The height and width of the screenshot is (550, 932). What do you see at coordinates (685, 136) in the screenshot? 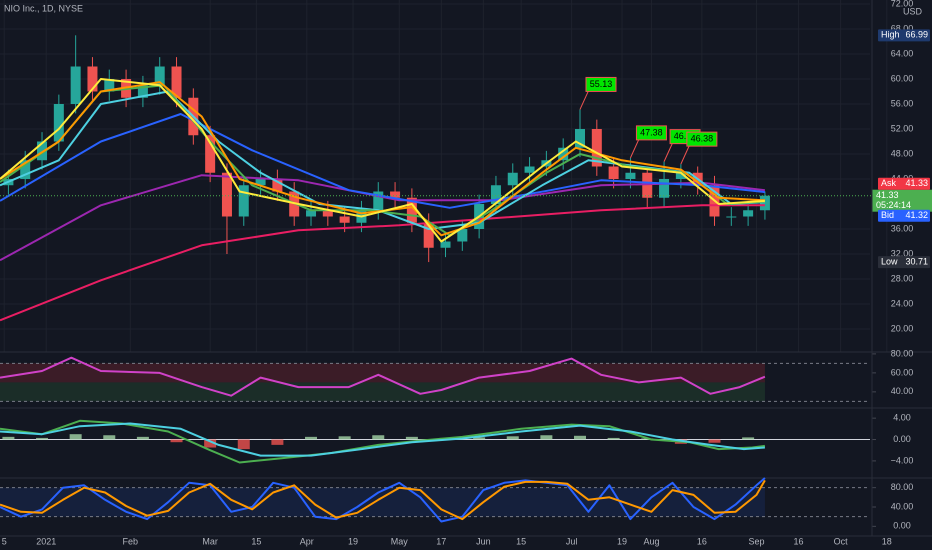
I see `annotation-label: 46.78` at bounding box center [685, 136].